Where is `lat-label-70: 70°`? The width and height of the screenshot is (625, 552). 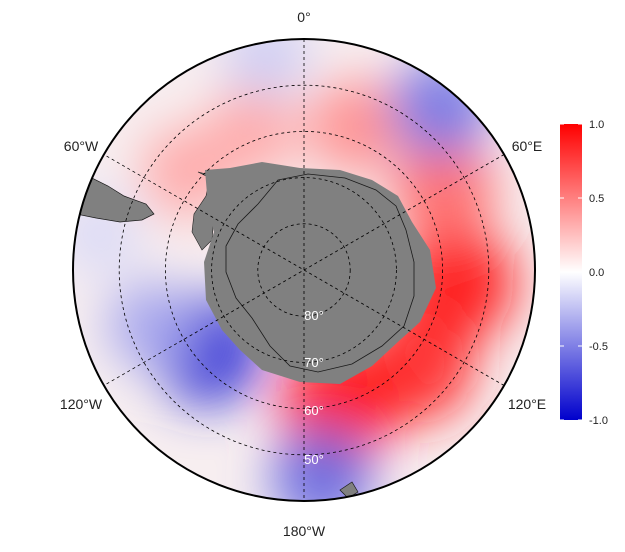
lat-label-70: 70° is located at coordinates (314, 362).